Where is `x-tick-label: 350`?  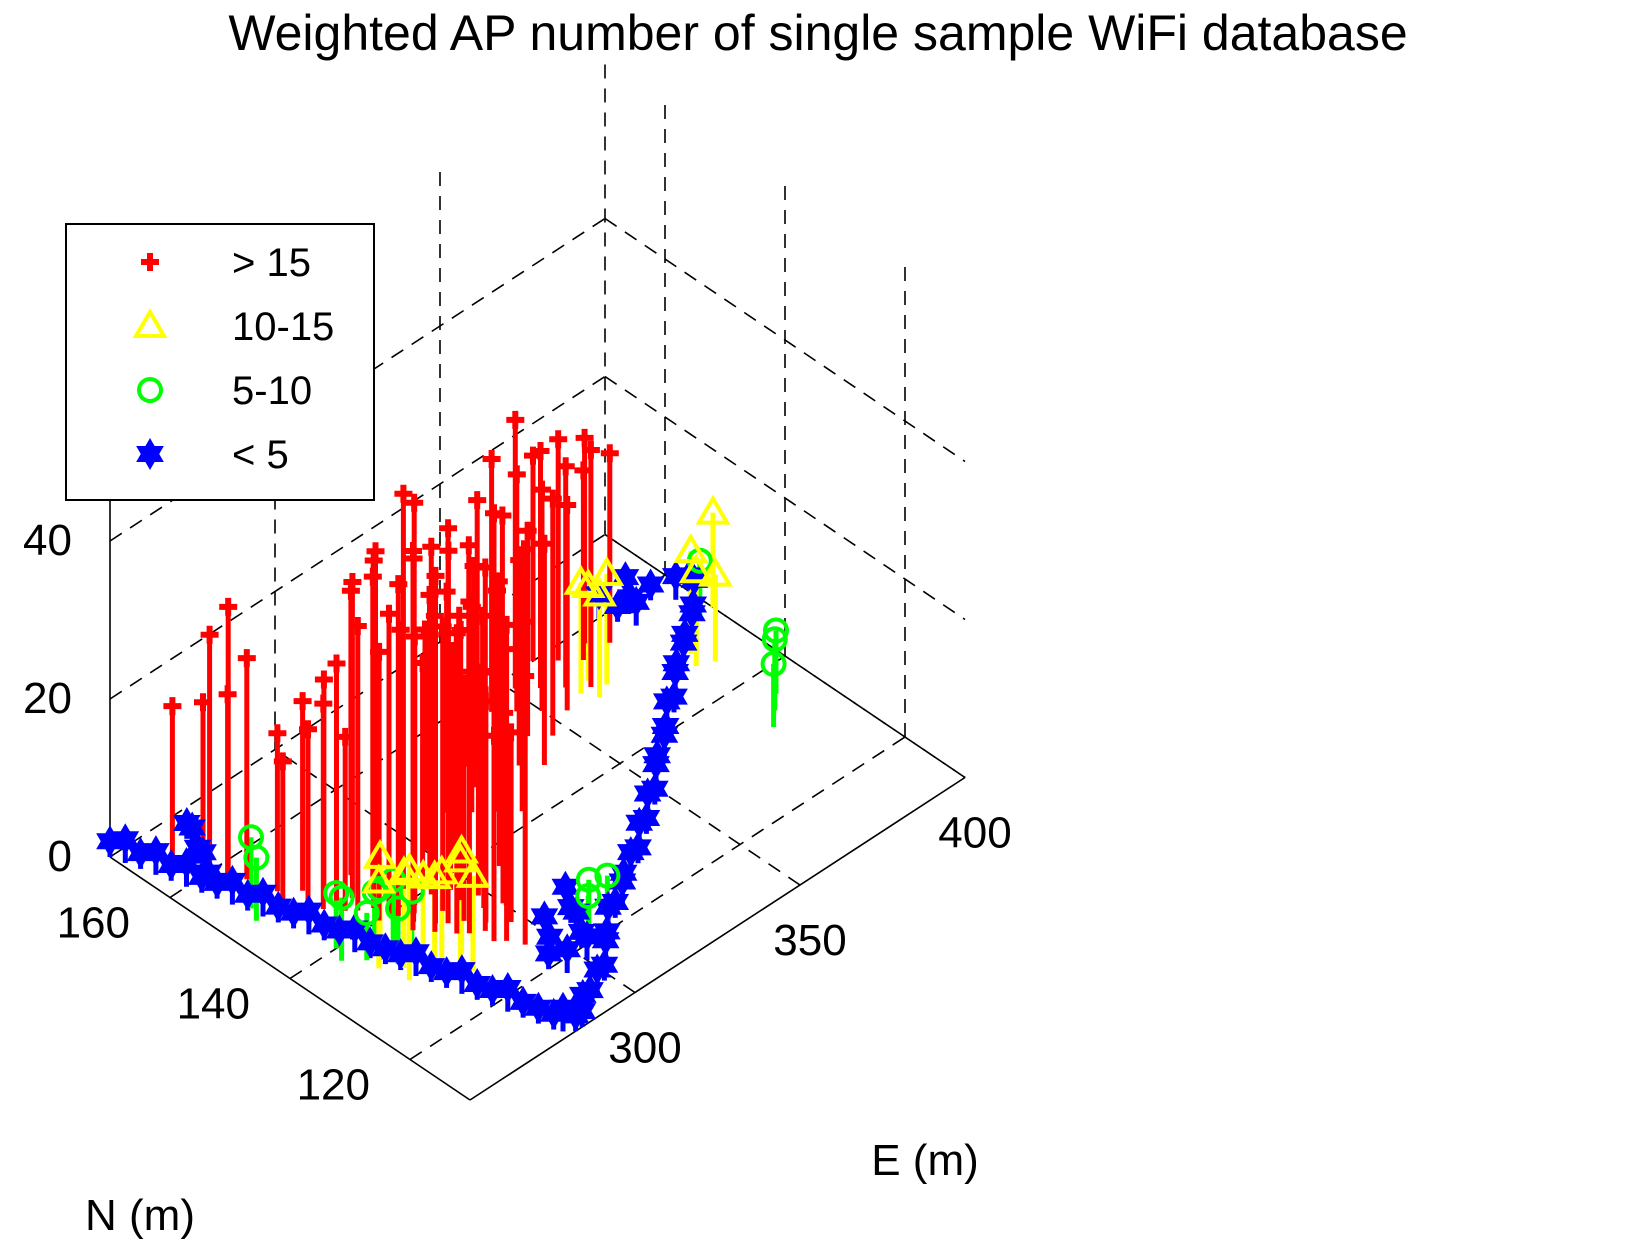
x-tick-label: 350 is located at coordinates (809, 940).